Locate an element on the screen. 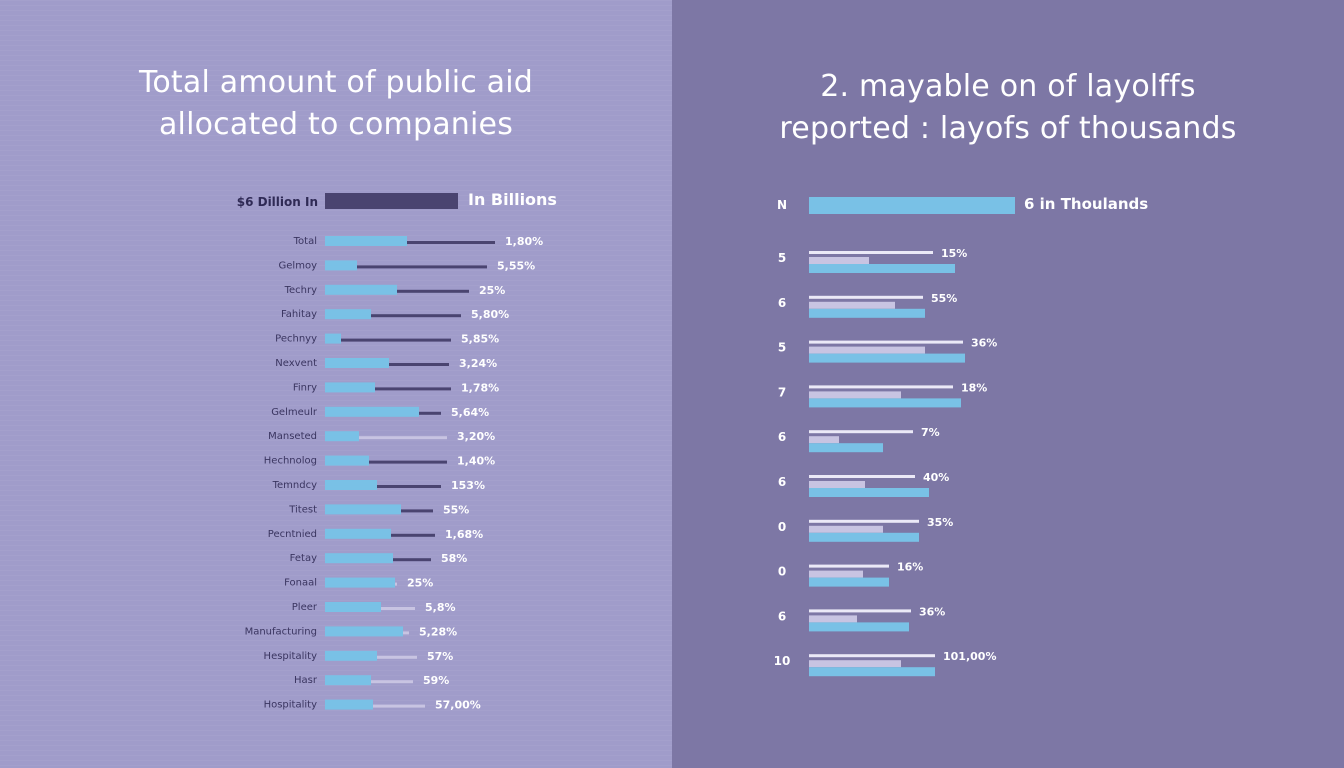 The image size is (1344, 768). left-category-label: Fetay is located at coordinates (303, 558).